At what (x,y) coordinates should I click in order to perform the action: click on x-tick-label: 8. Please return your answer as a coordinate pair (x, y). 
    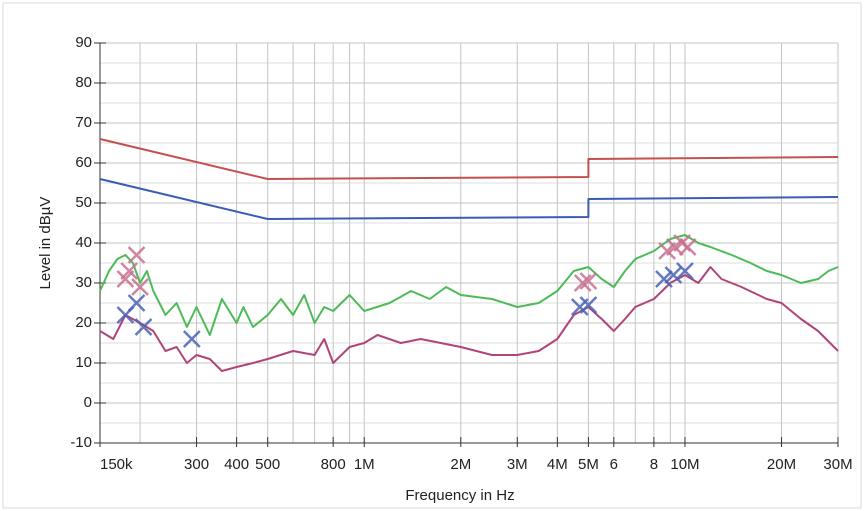
    Looking at the image, I should click on (654, 464).